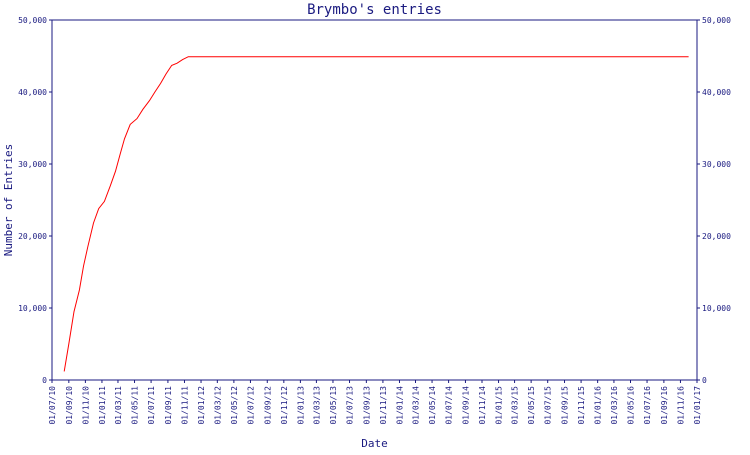  I want to click on x-tick-label: 01/01/14, so click(399, 405).